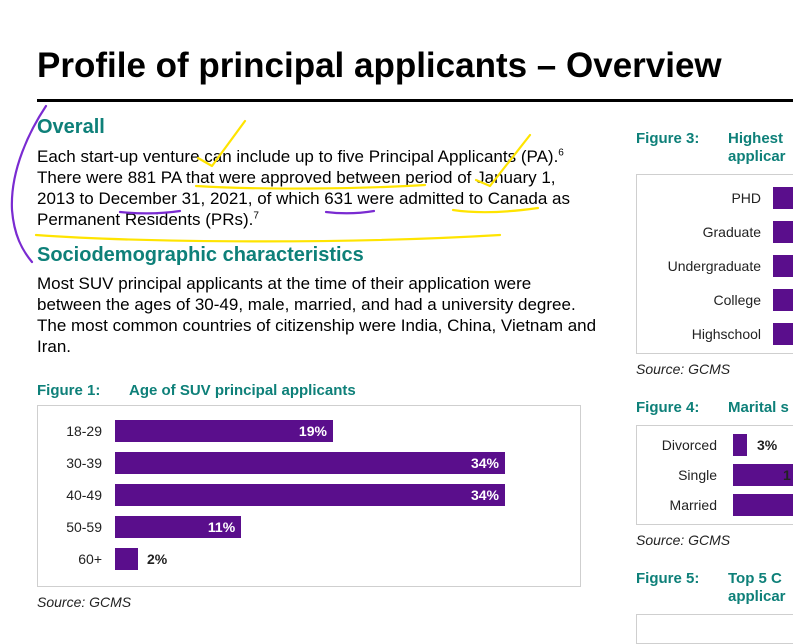 The image size is (793, 644). What do you see at coordinates (697, 475) in the screenshot?
I see `fig4-category-label: Single` at bounding box center [697, 475].